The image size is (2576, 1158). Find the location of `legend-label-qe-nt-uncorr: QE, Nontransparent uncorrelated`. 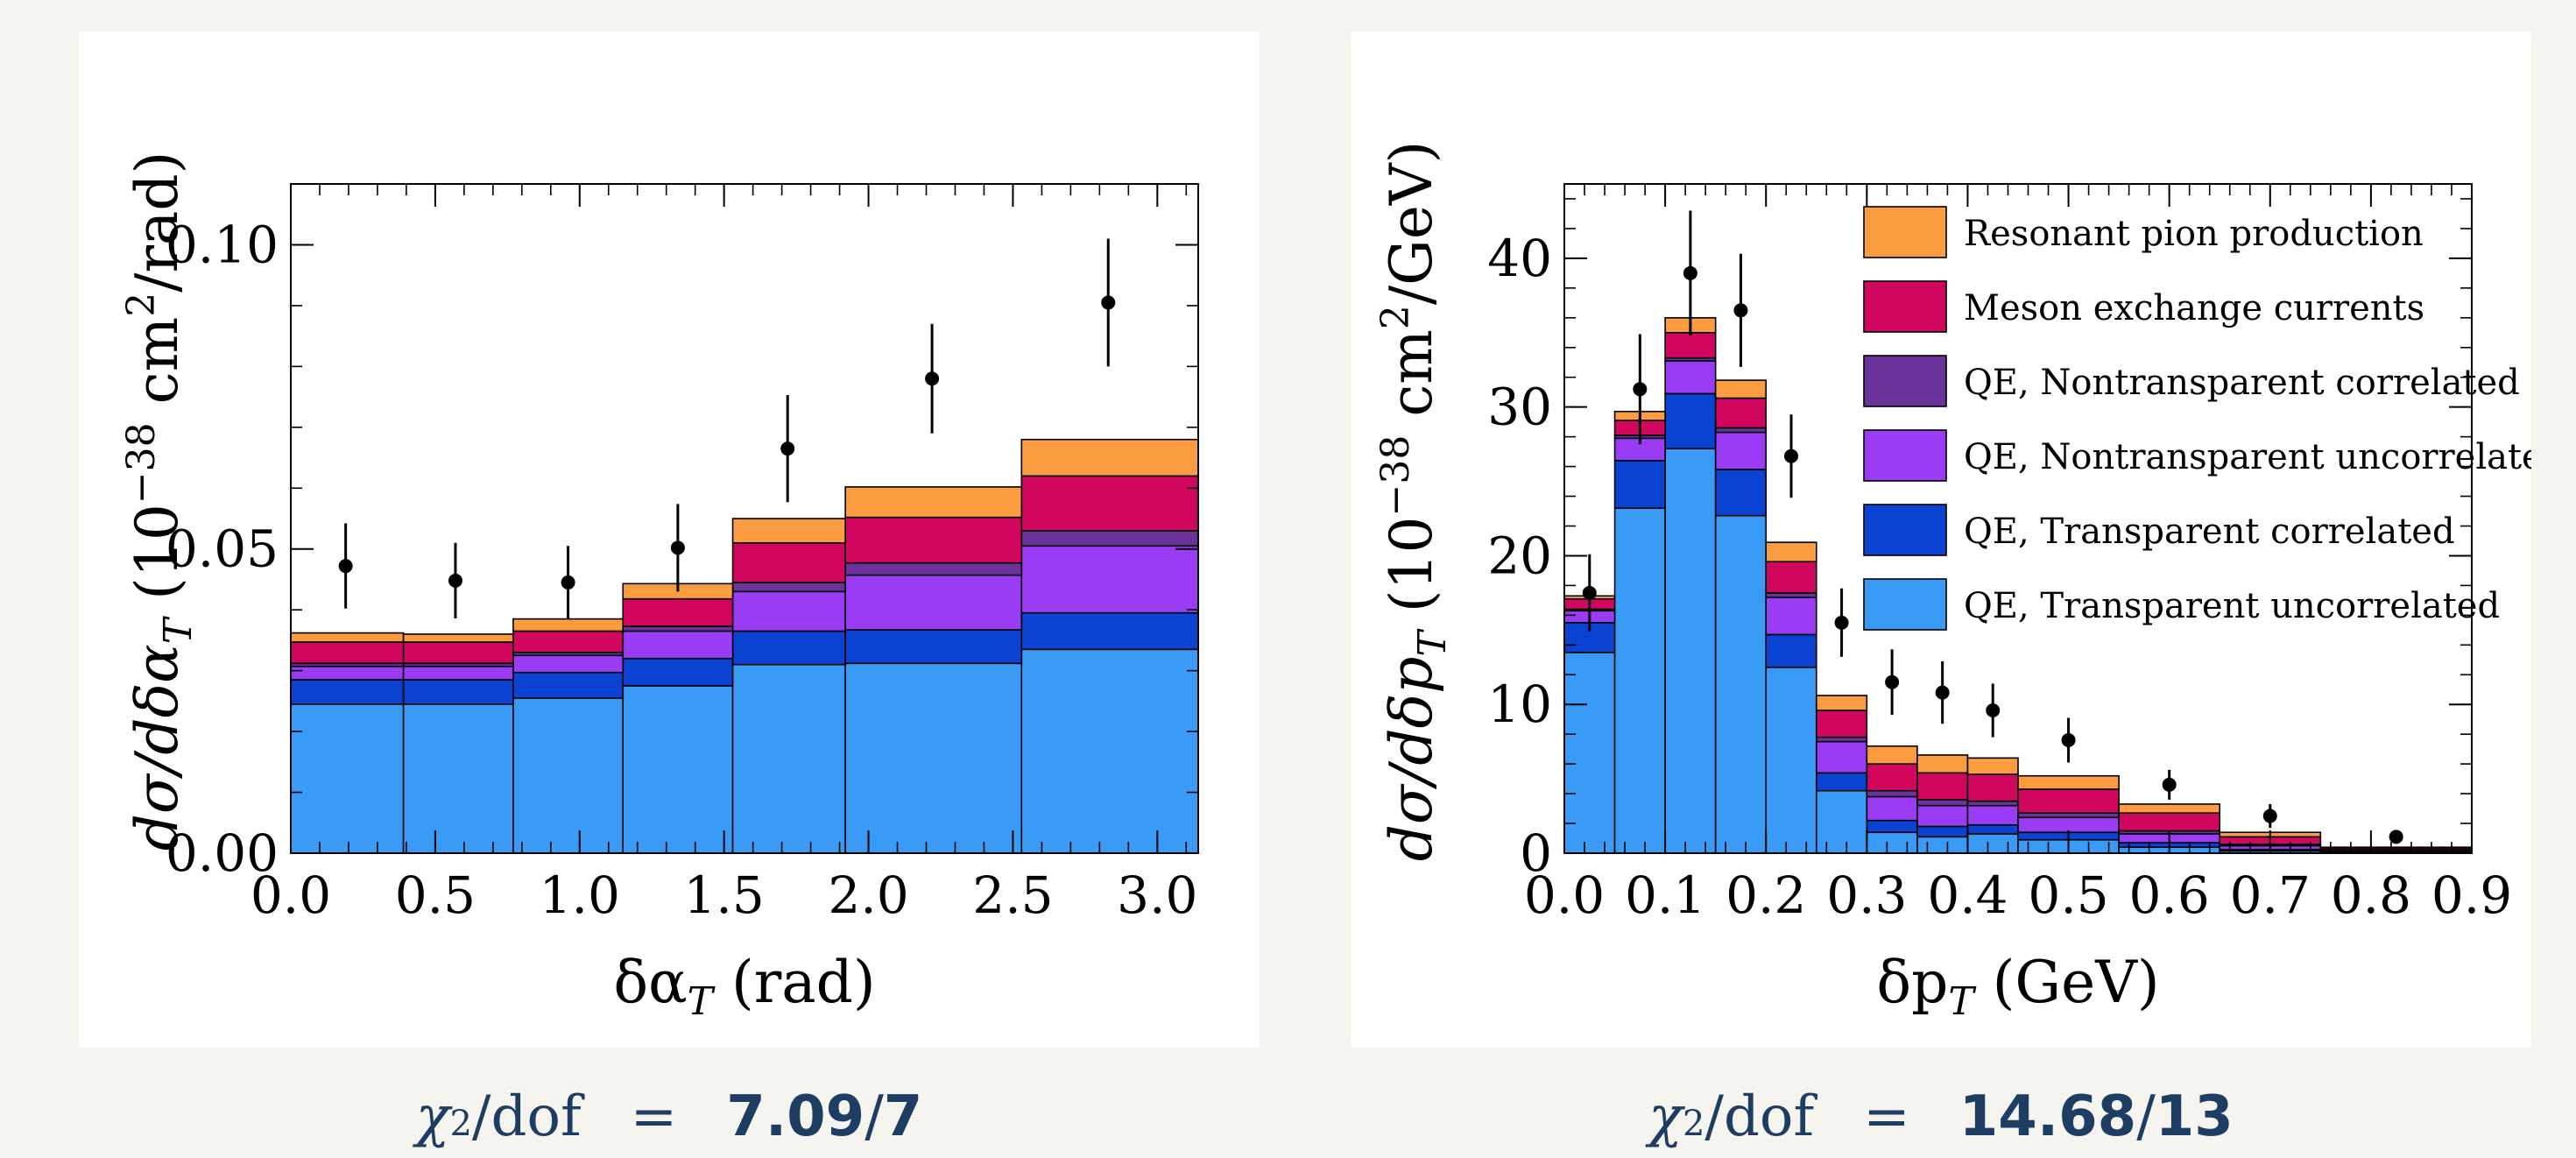

legend-label-qe-nt-uncorr: QE, Nontransparent uncorrelated is located at coordinates (2247, 457).